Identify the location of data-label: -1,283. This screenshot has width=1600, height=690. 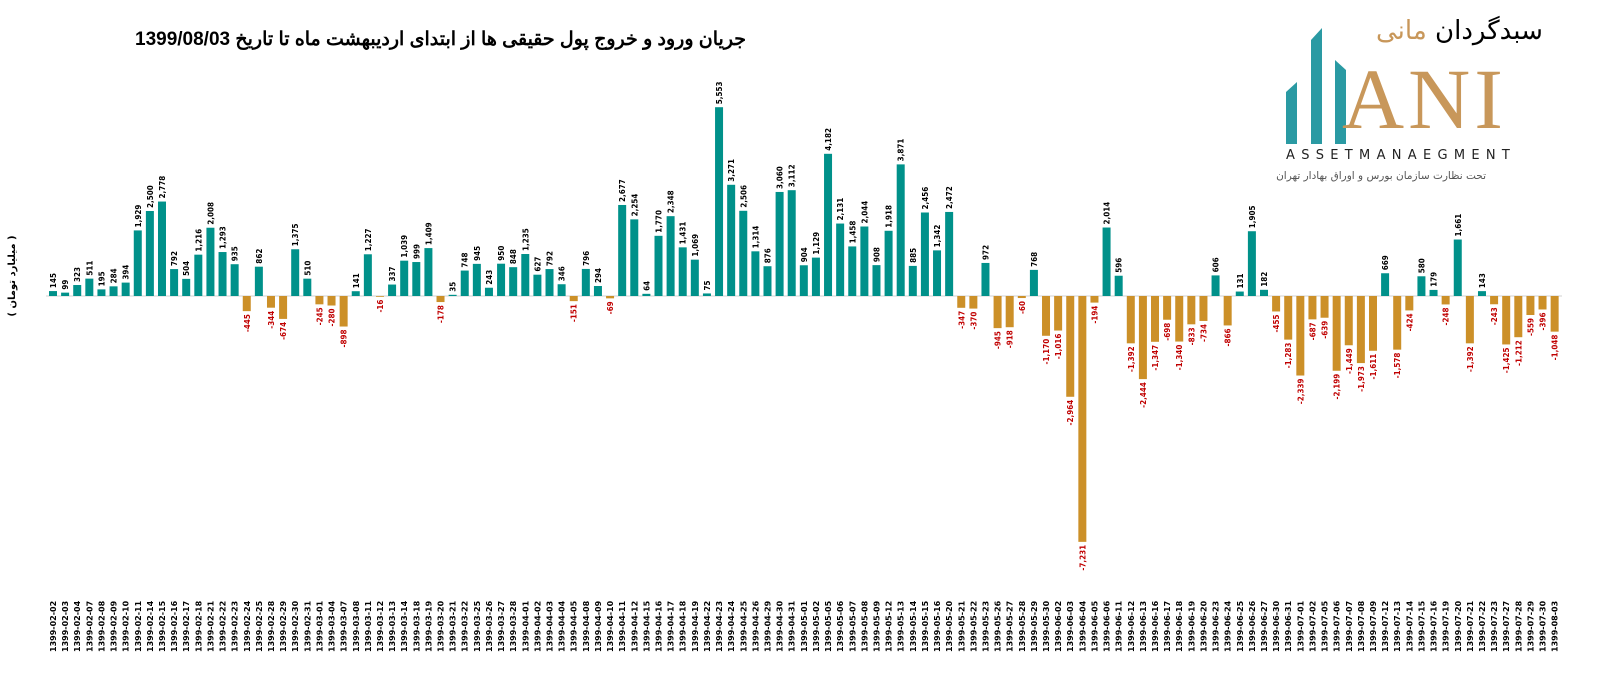
(1288, 356).